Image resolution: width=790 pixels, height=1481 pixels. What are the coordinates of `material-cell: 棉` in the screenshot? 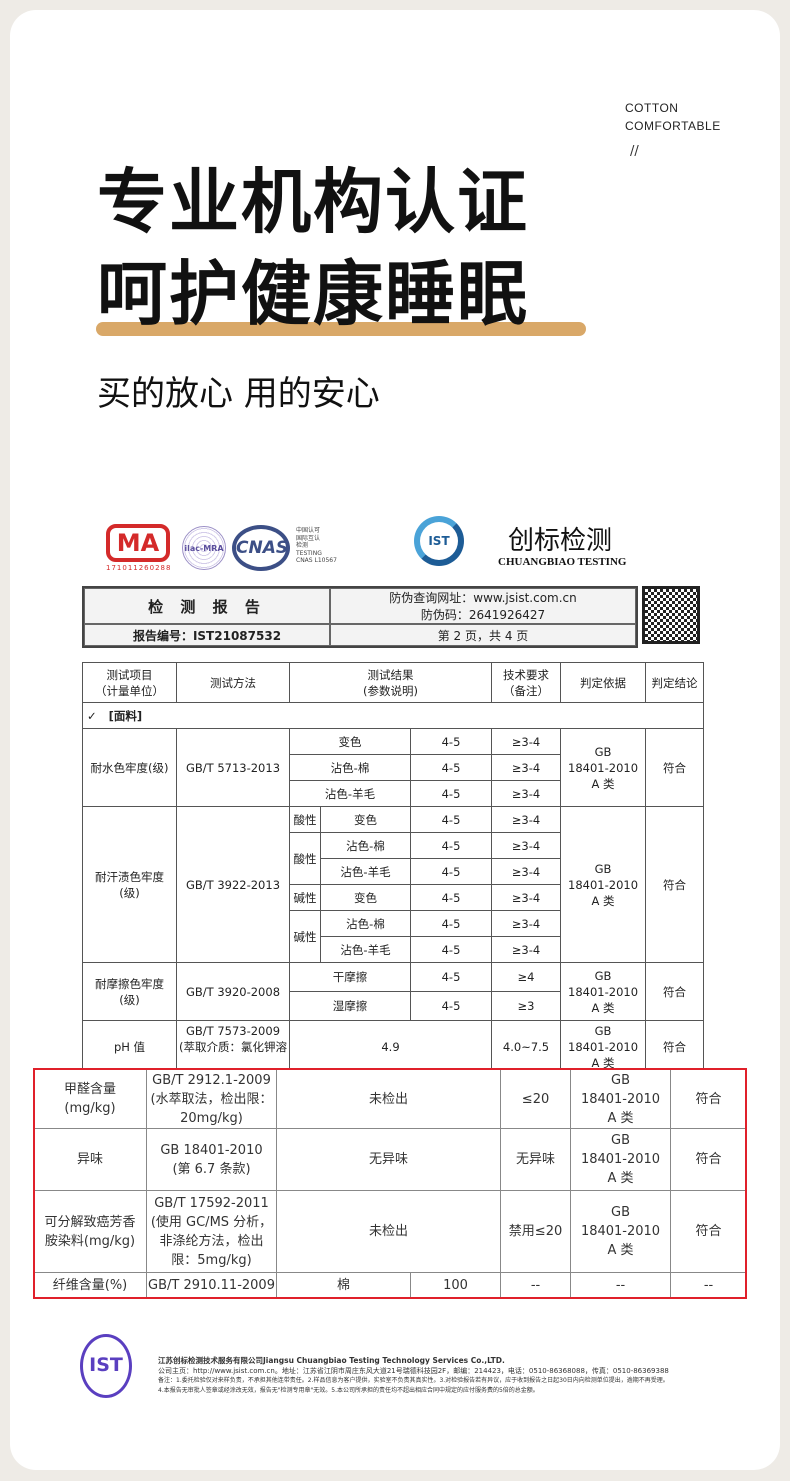 It's located at (343, 1285).